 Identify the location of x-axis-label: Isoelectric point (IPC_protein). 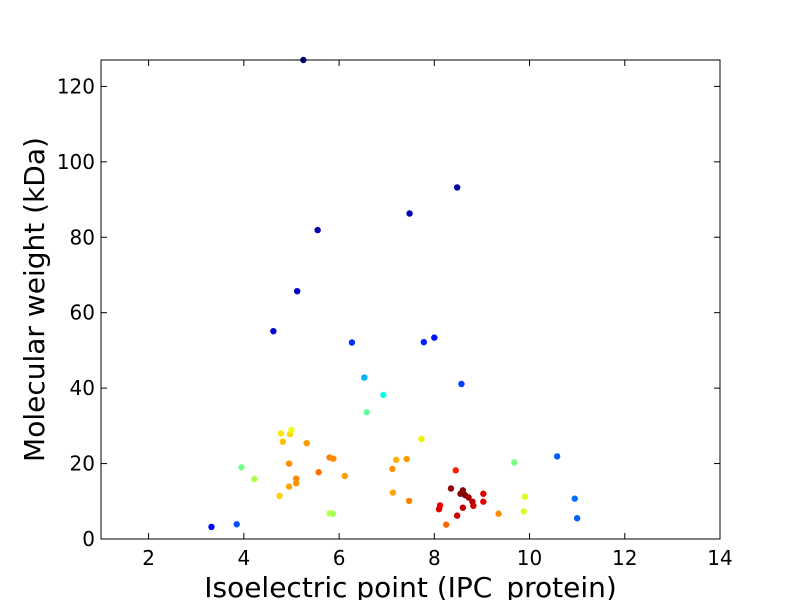
(410, 585).